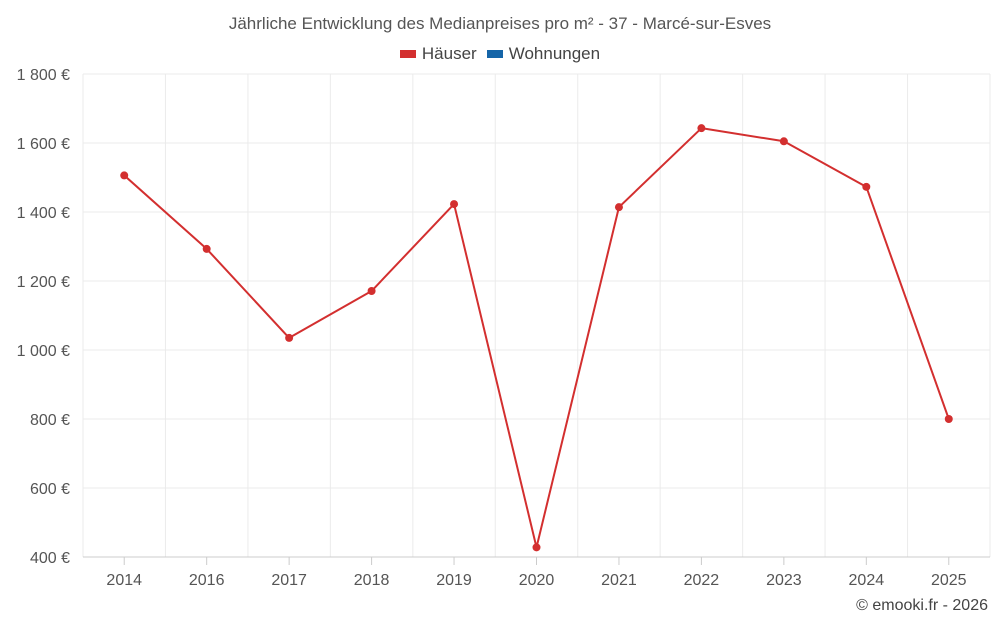 This screenshot has height=625, width=1000. What do you see at coordinates (454, 580) in the screenshot?
I see `x-tick-label: 2019` at bounding box center [454, 580].